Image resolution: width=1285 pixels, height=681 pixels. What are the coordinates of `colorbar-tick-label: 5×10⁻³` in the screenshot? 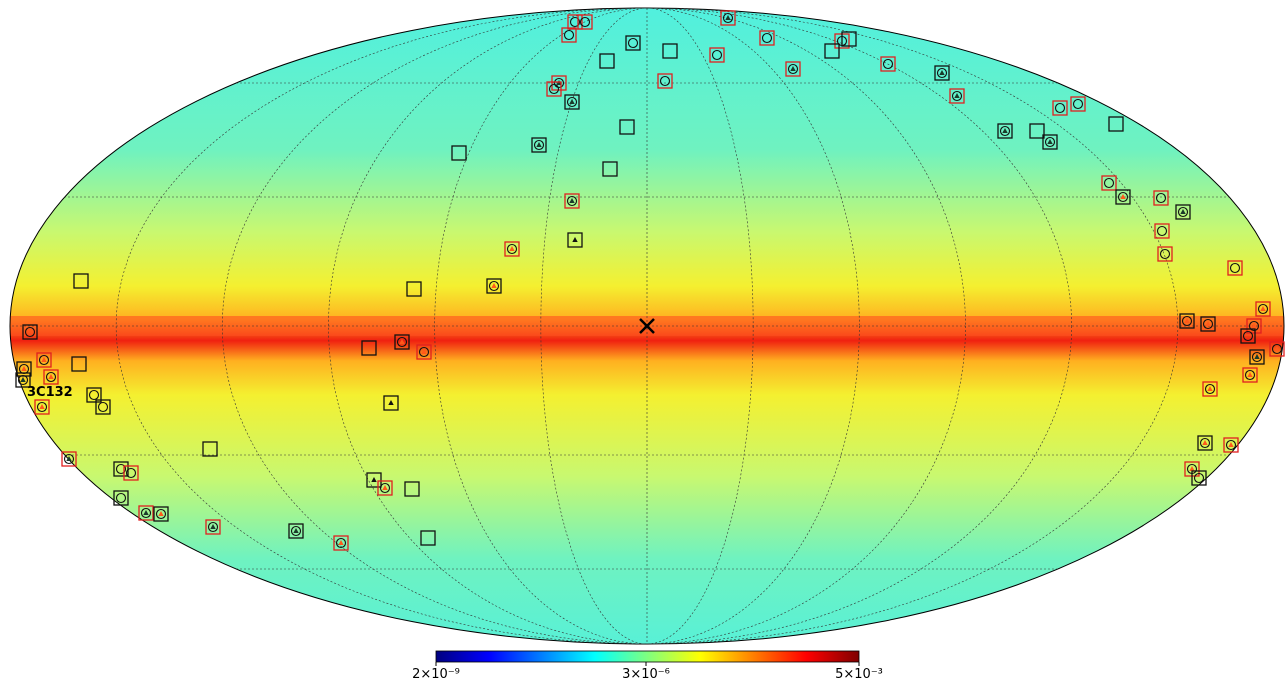 It's located at (859, 674).